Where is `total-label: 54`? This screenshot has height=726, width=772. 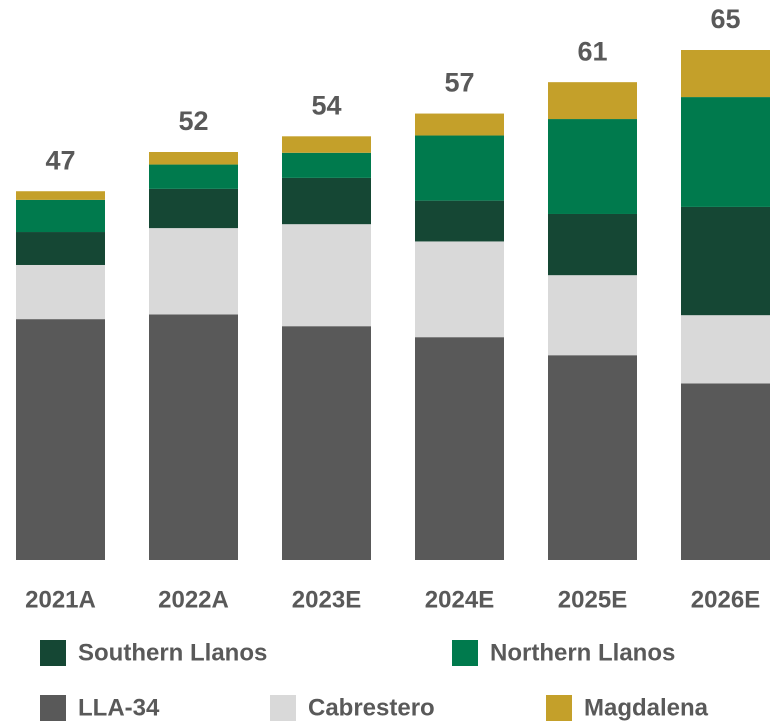
total-label: 54 is located at coordinates (326, 105).